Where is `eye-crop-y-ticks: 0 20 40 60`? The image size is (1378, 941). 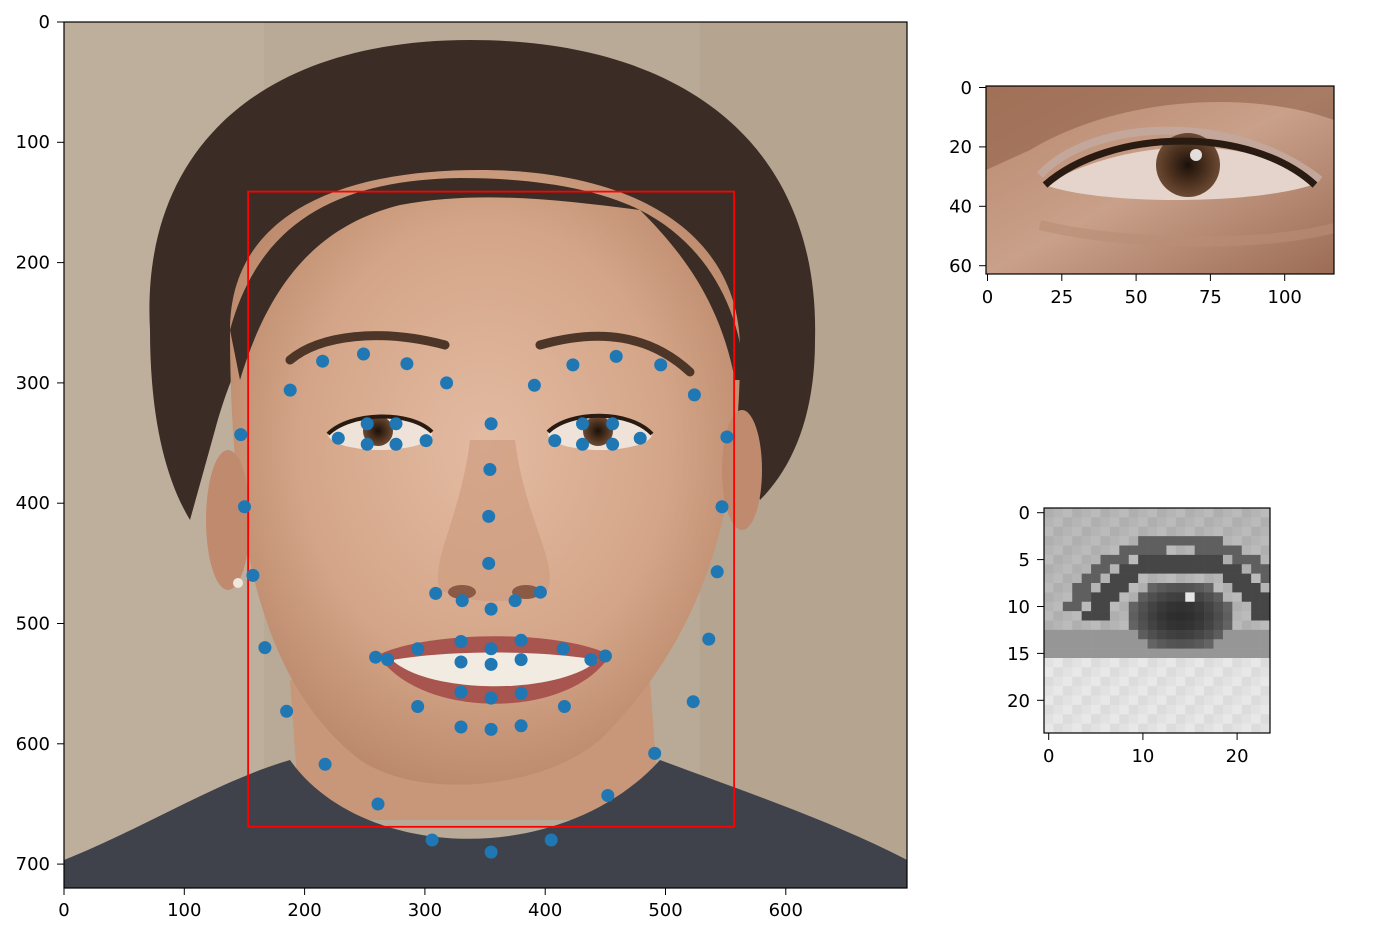 eye-crop-y-ticks: 0 20 40 60 is located at coordinates (967, 177).